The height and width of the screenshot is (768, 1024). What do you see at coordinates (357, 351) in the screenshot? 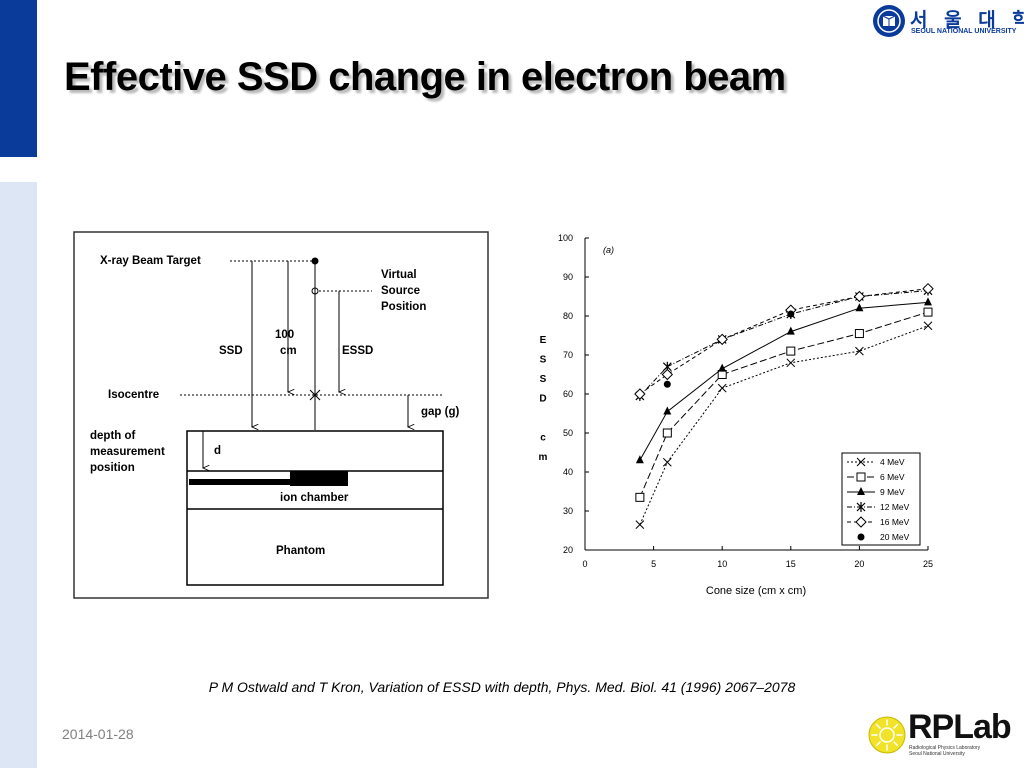
I see `diagram-label-essd: ESSD` at bounding box center [357, 351].